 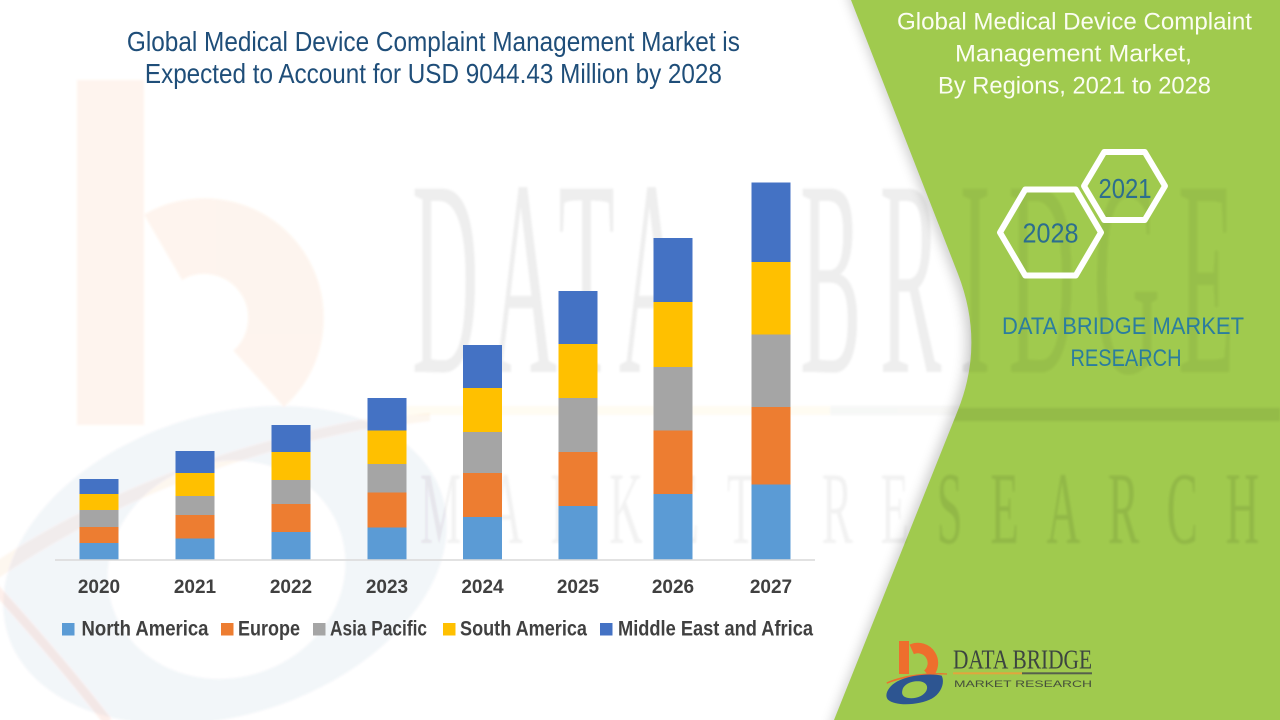 I want to click on svg-text: Europe, so click(x=269, y=629).